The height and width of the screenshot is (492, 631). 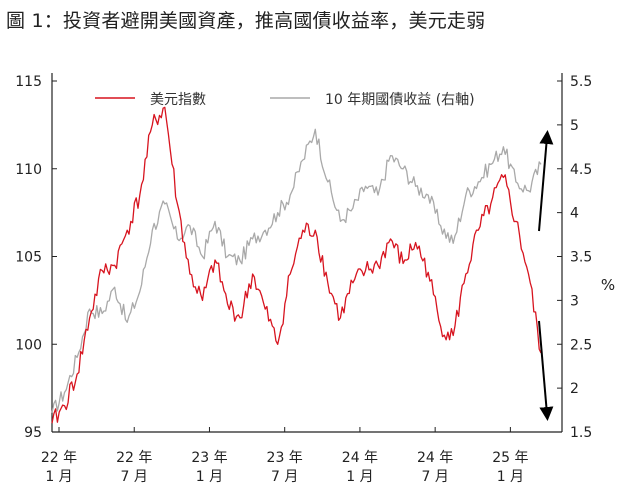 I want to click on right-tick-label: 4, so click(x=574, y=214).